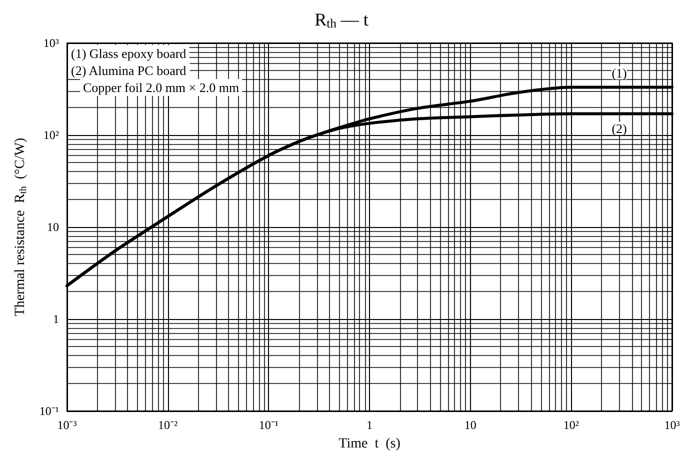 Image resolution: width=683 pixels, height=473 pixels. I want to click on y-tick-label: 1, so click(56, 319).